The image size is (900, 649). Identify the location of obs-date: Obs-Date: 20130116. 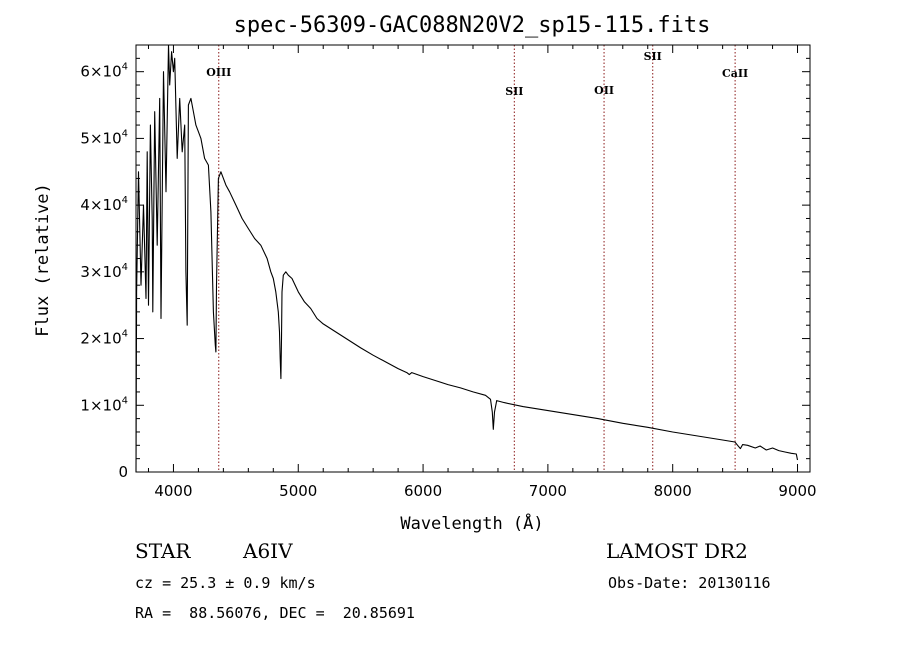
(689, 583).